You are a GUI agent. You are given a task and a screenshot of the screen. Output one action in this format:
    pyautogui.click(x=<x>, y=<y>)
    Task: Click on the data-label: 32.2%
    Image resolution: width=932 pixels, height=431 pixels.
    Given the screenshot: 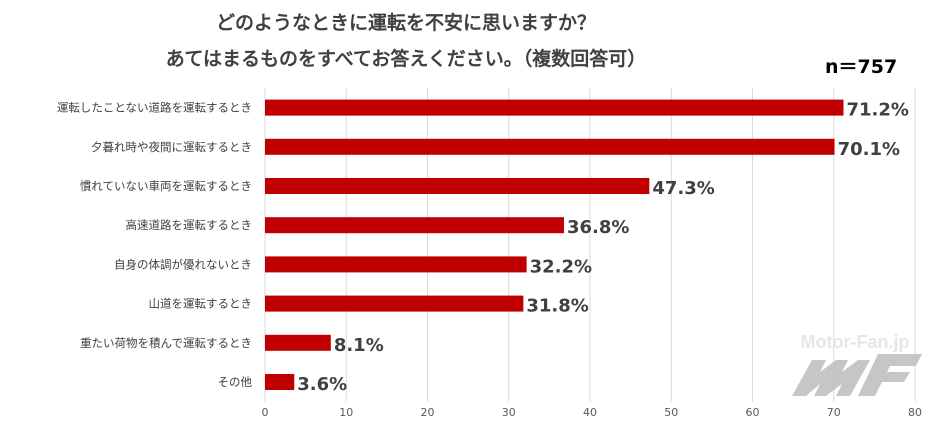 What is the action you would take?
    pyautogui.click(x=561, y=266)
    